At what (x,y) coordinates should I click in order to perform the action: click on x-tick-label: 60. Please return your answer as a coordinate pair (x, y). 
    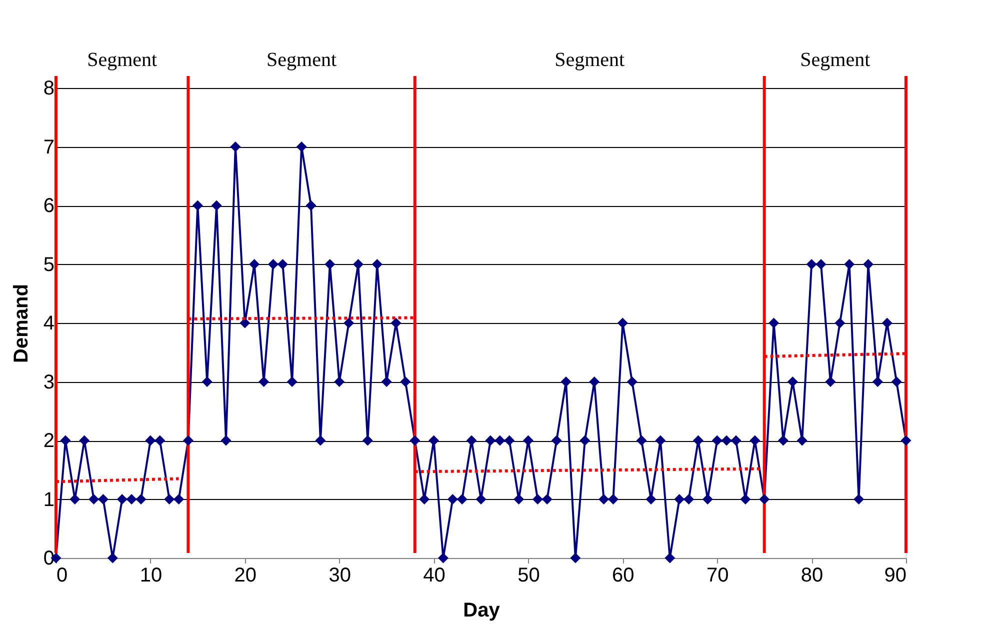
    Looking at the image, I should click on (623, 575).